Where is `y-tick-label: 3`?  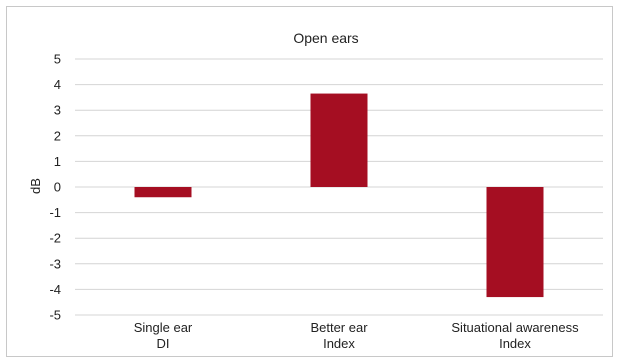
y-tick-label: 3 is located at coordinates (57, 110).